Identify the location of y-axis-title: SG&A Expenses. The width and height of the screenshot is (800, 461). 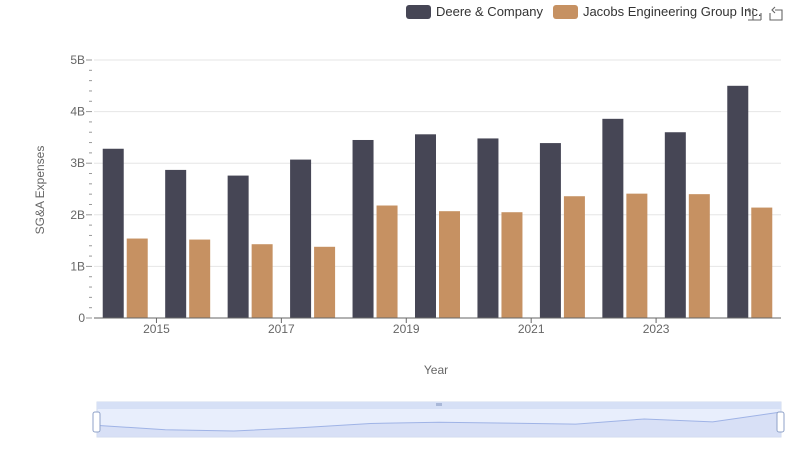
(40, 190).